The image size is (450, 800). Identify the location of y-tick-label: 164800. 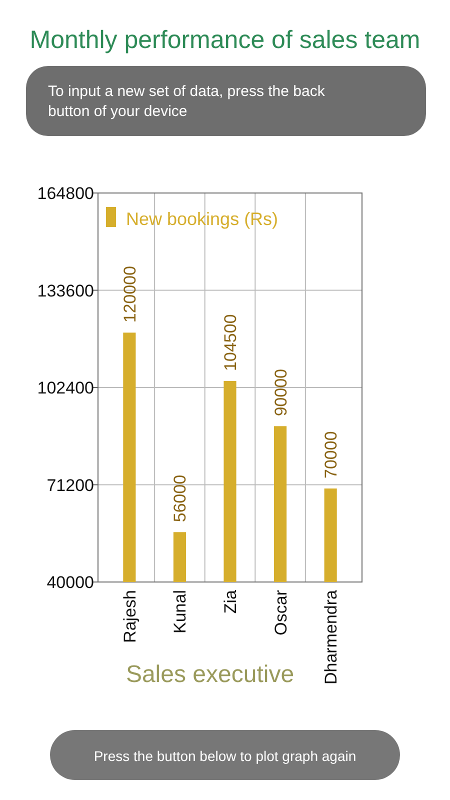
(65, 193).